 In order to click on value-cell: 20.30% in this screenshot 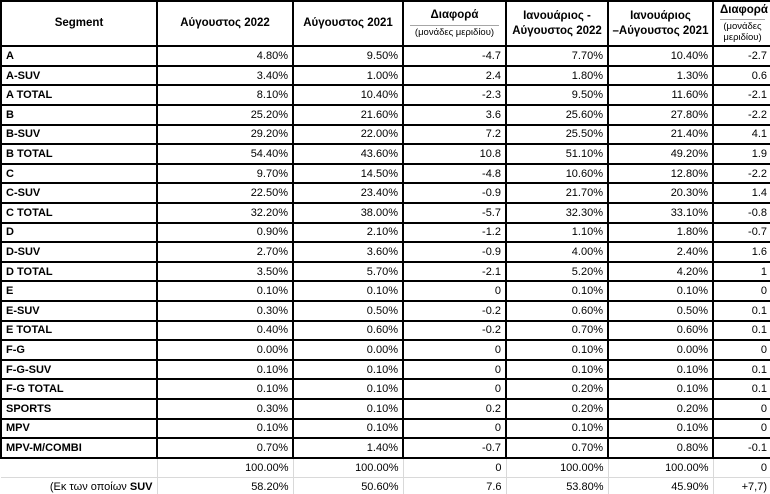, I will do `click(660, 193)`.